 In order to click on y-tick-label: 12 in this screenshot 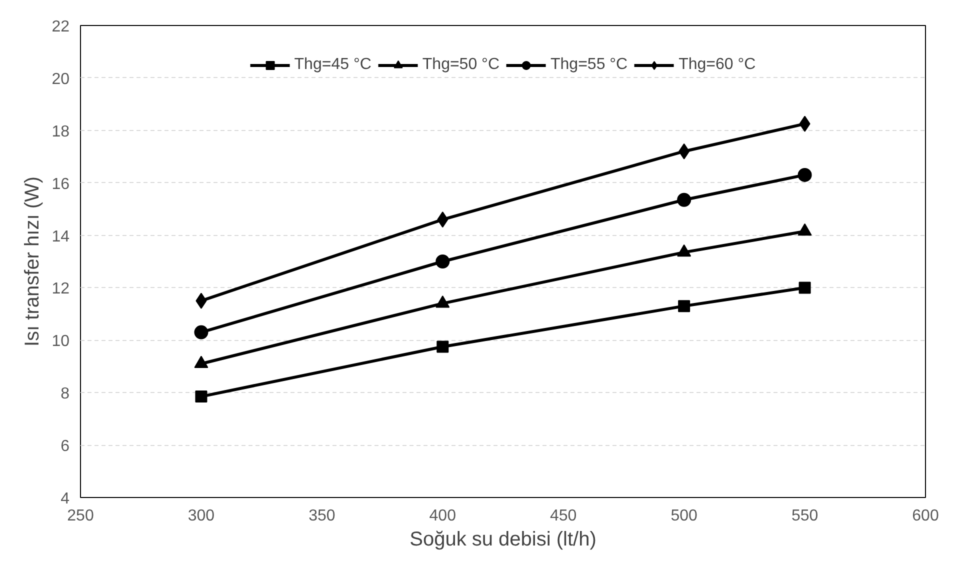, I will do `click(61, 289)`.